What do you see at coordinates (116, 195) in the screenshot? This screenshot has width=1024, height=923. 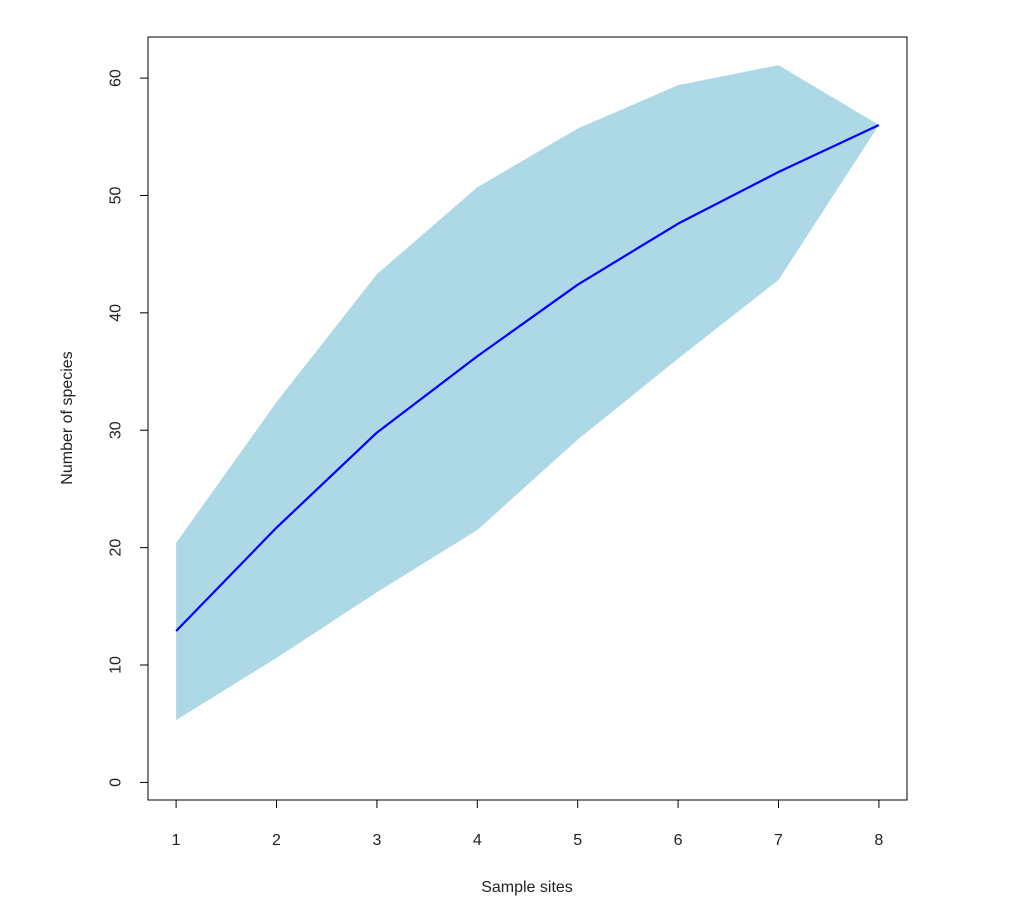 I see `y-tick-label: 50` at bounding box center [116, 195].